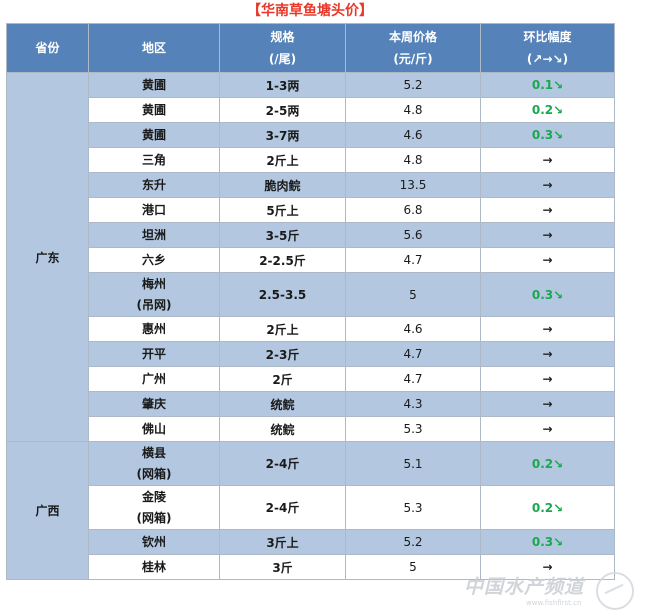 The width and height of the screenshot is (645, 616). I want to click on price-cell: 4.8, so click(413, 160).